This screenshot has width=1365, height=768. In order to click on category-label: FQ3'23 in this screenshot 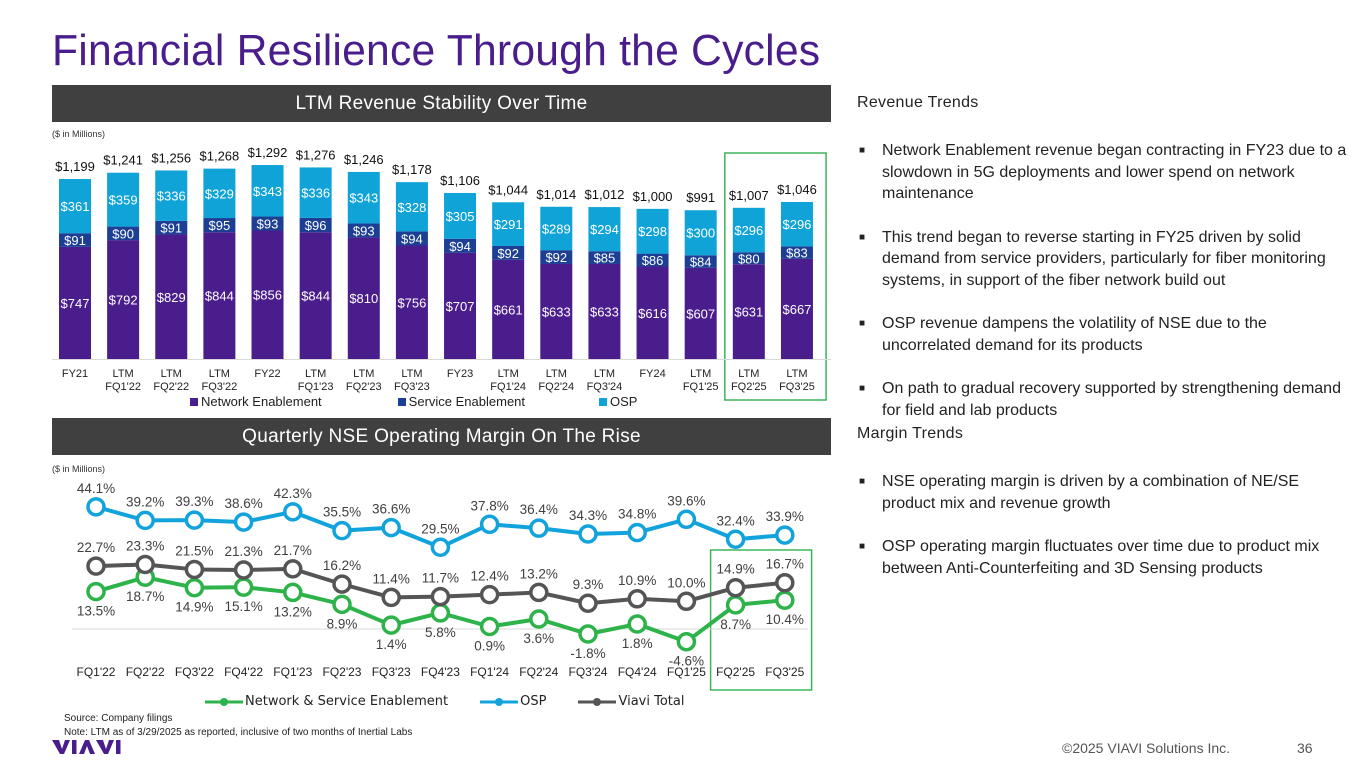, I will do `click(391, 672)`.